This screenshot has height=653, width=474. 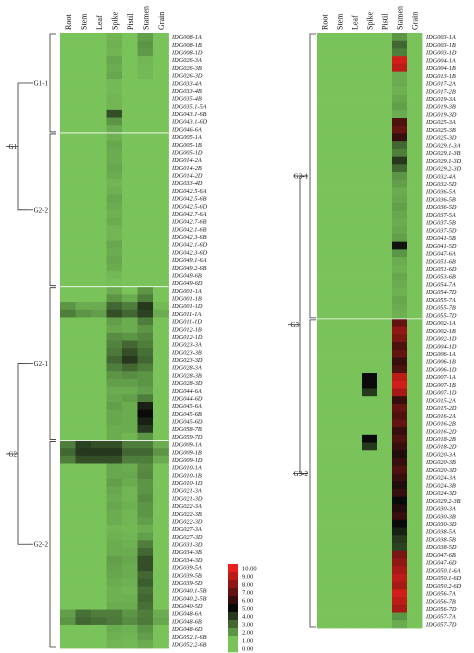 I want to click on row-label: IDG036-5A, so click(x=440, y=192).